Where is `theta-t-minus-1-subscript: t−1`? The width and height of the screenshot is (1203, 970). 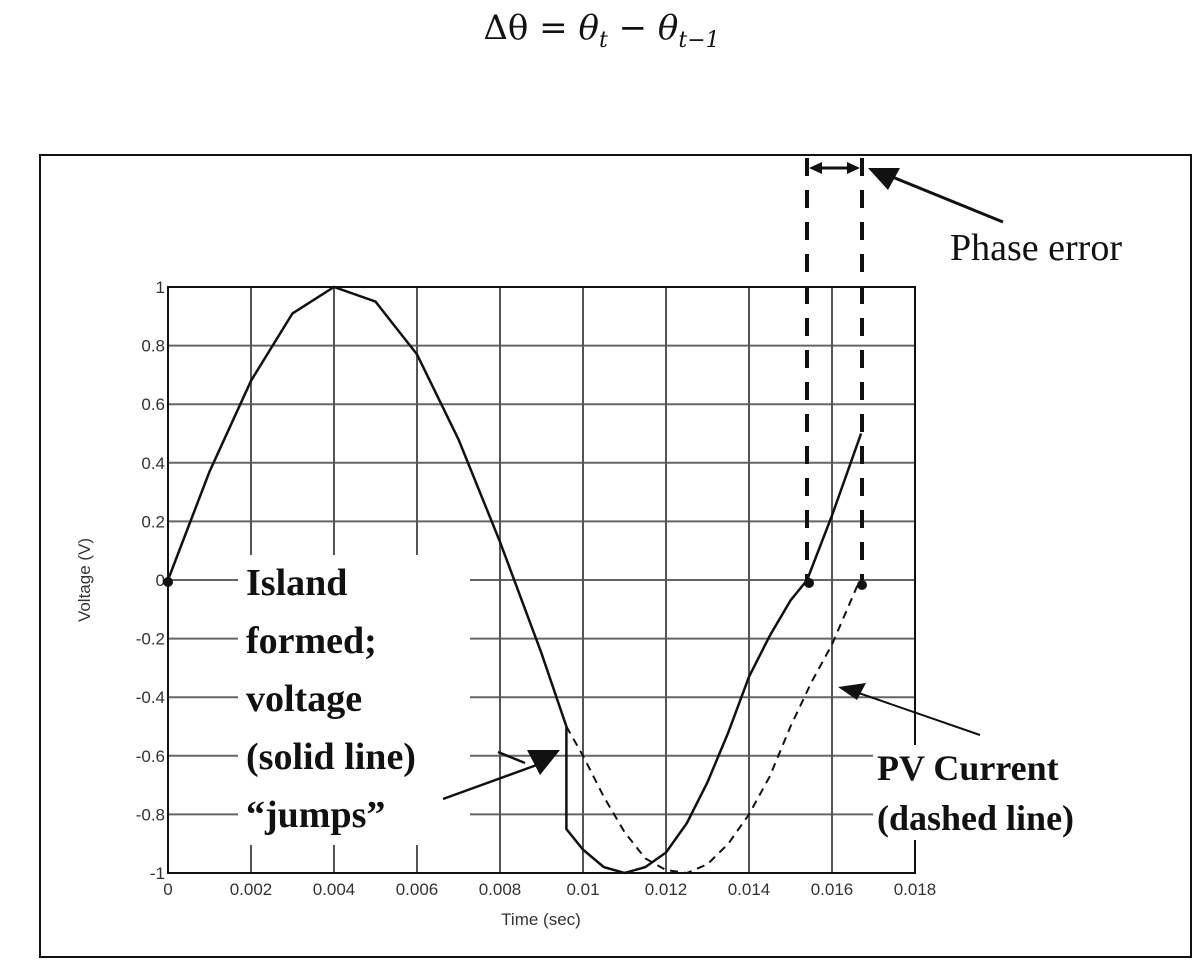 theta-t-minus-1-subscript: t−1 is located at coordinates (699, 40).